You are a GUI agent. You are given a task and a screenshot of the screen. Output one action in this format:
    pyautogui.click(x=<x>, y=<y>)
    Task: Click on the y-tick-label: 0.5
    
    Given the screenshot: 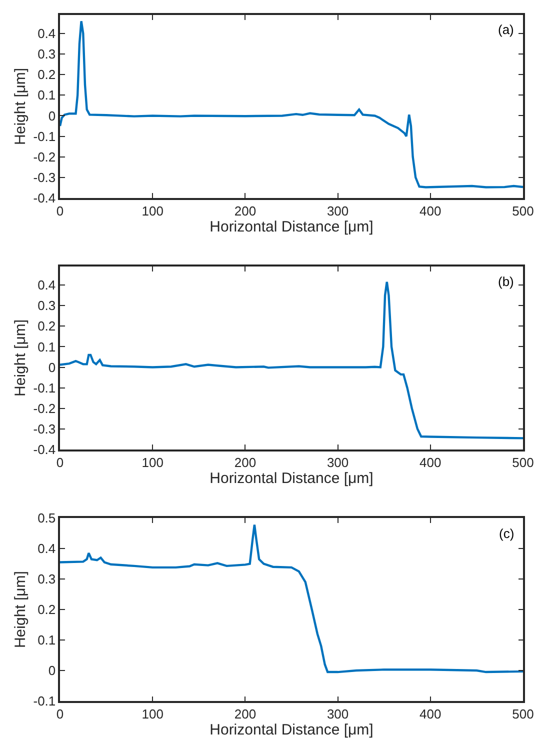 What is the action you would take?
    pyautogui.click(x=47, y=518)
    